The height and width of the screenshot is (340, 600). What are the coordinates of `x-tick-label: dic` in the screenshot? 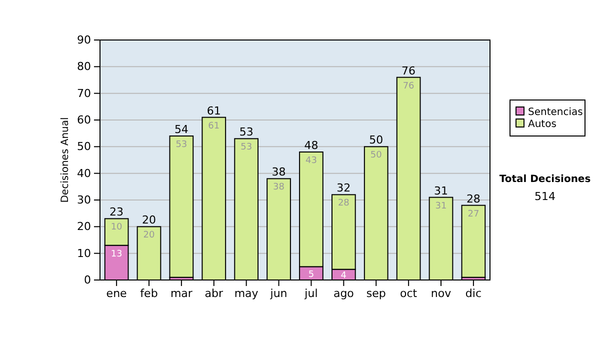 It's located at (473, 293).